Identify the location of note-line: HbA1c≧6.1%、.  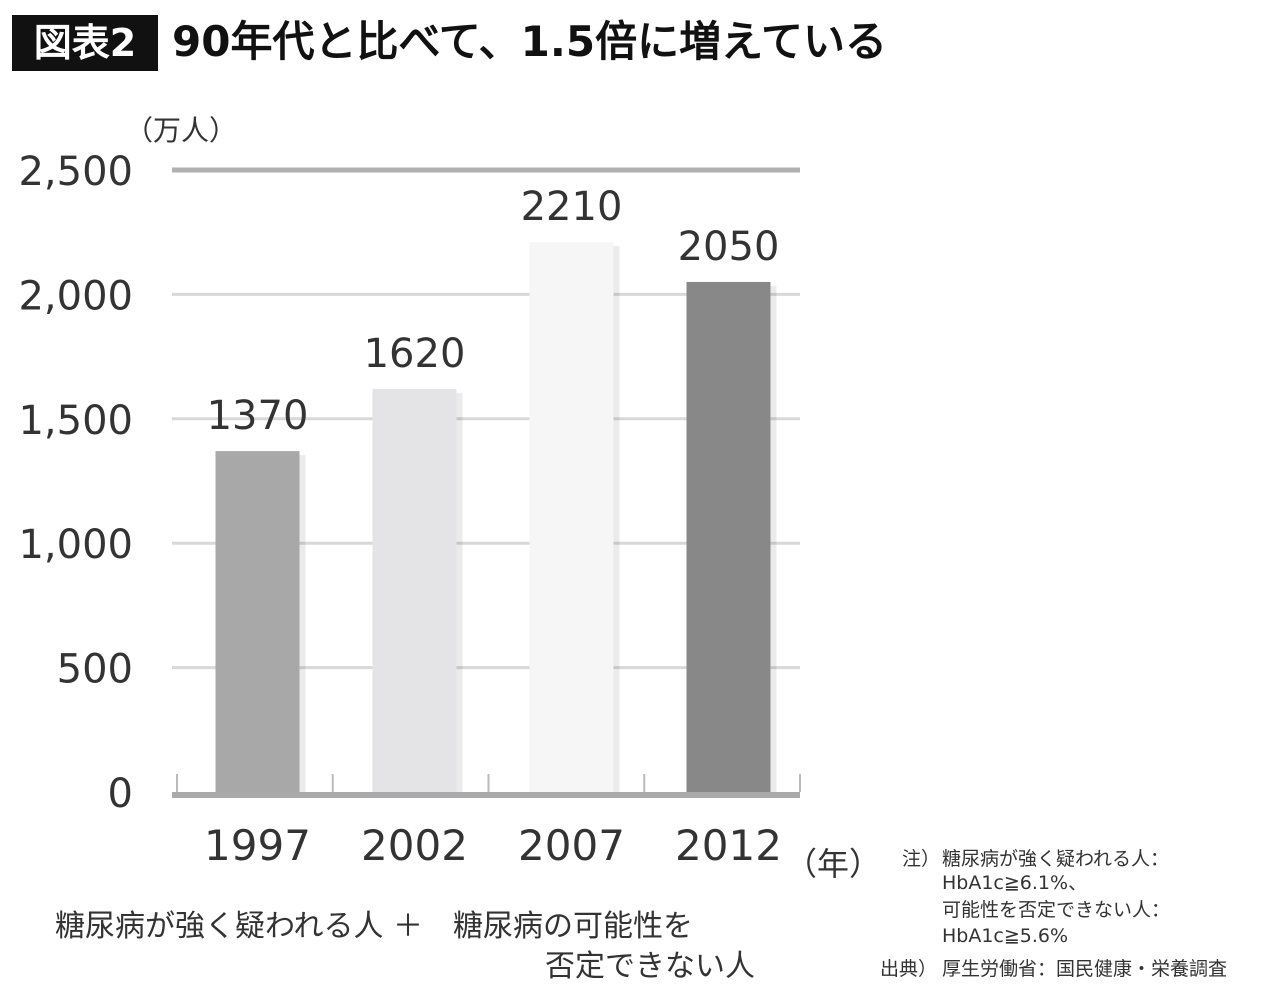
(1015, 883).